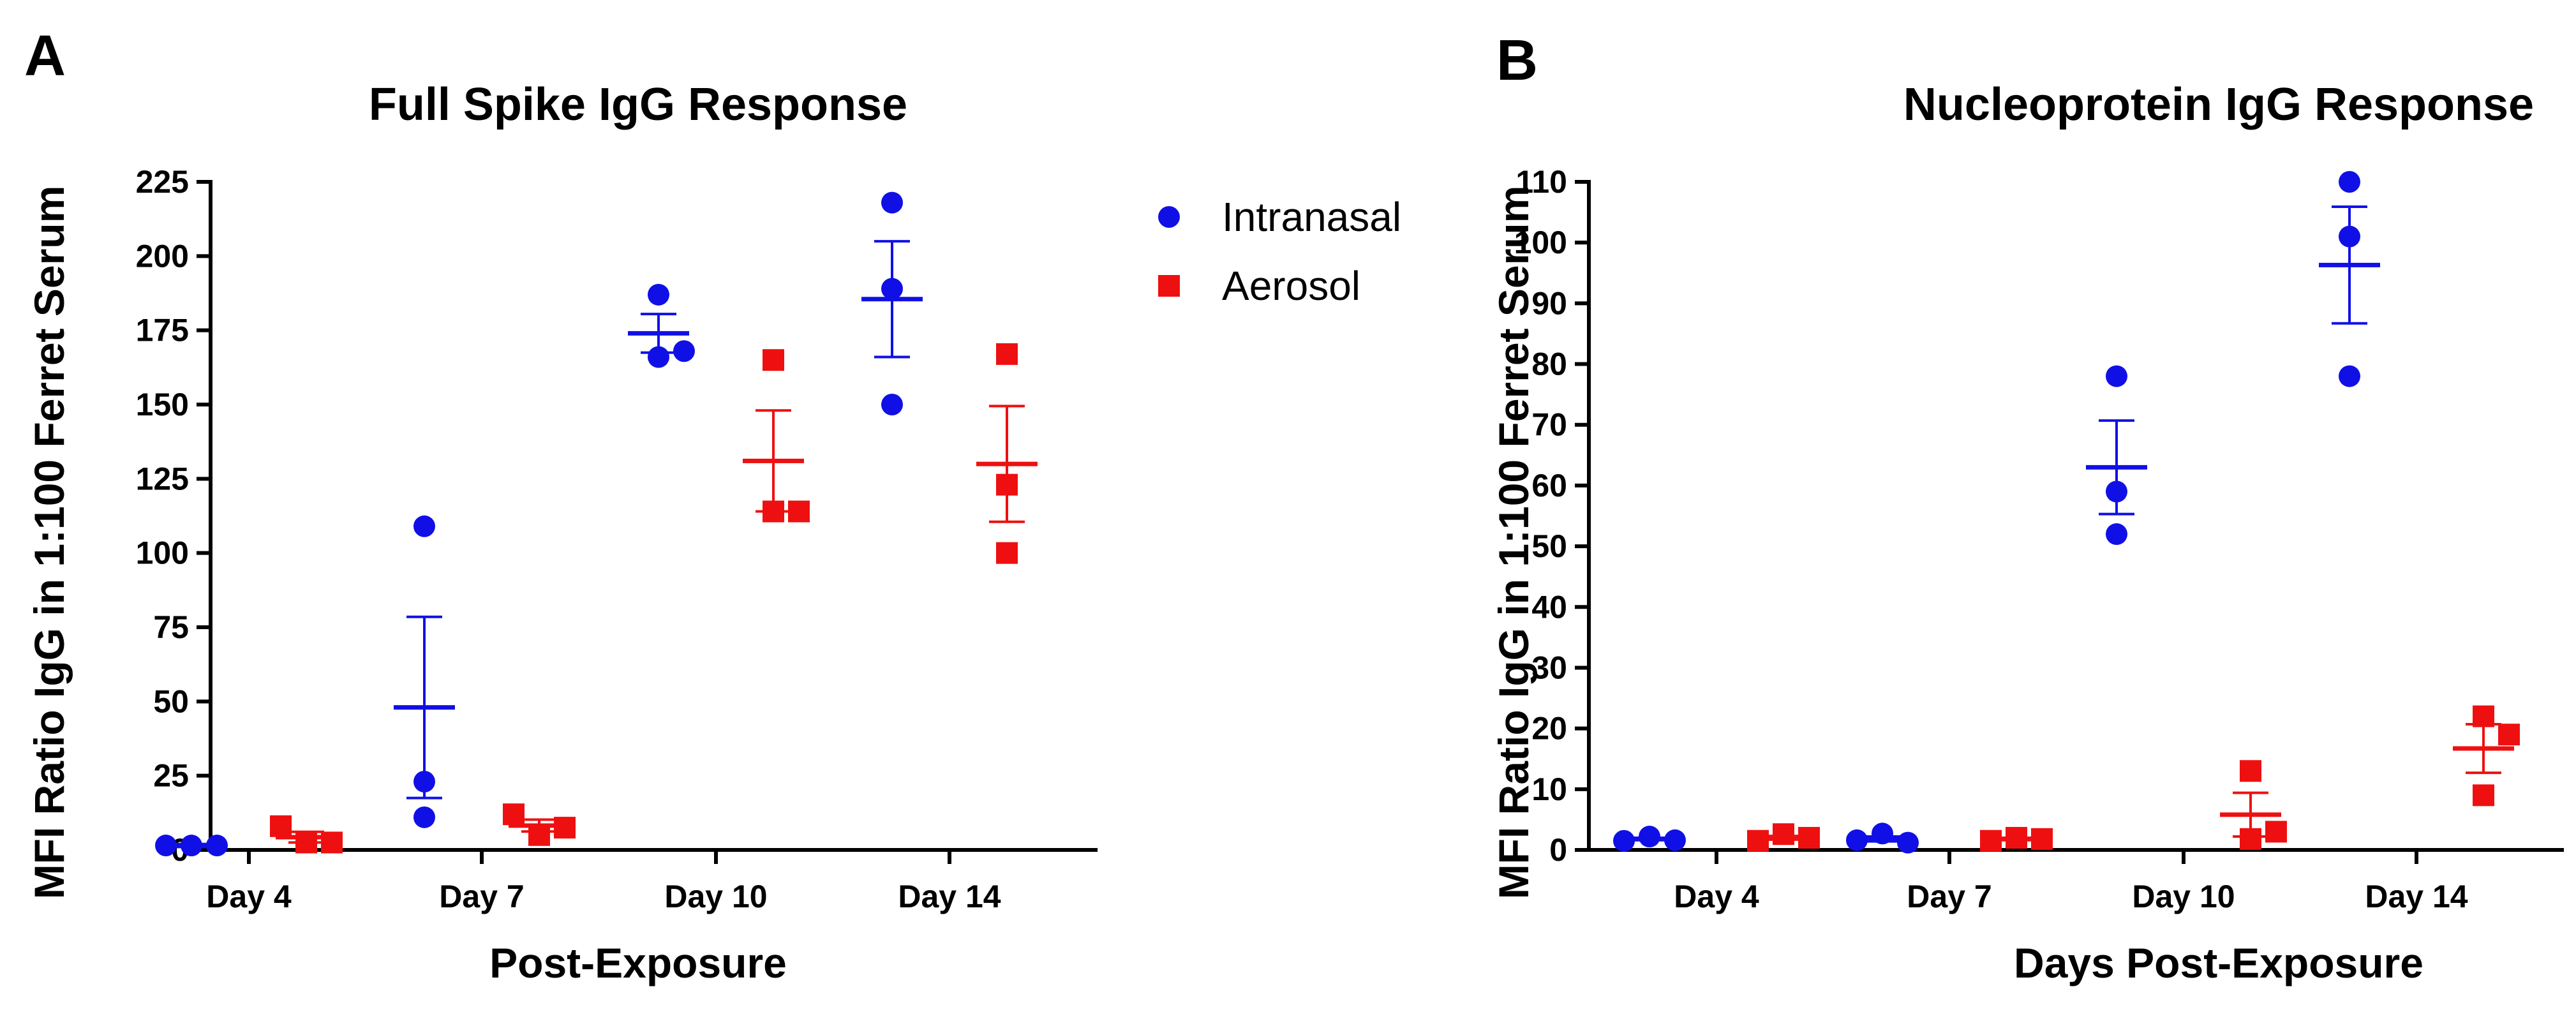 The image size is (2576, 1012). I want to click on y-tick-label: 110, so click(1541, 182).